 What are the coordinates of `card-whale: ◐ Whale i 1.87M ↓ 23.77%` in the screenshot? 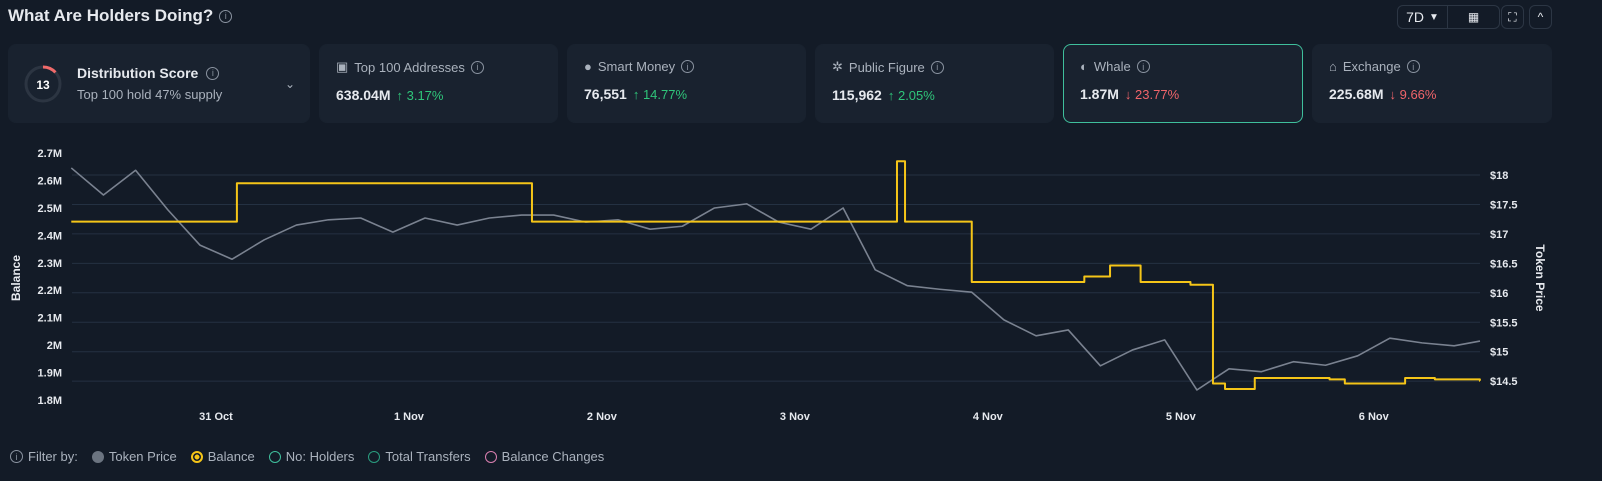 It's located at (1183, 83).